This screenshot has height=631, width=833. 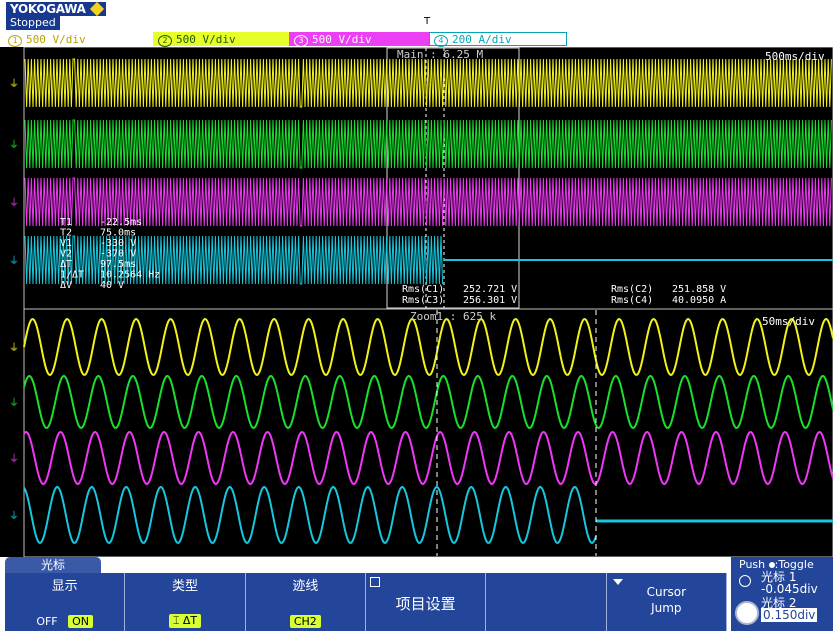 What do you see at coordinates (666, 592) in the screenshot?
I see `cursor-jump-line1: Cursor` at bounding box center [666, 592].